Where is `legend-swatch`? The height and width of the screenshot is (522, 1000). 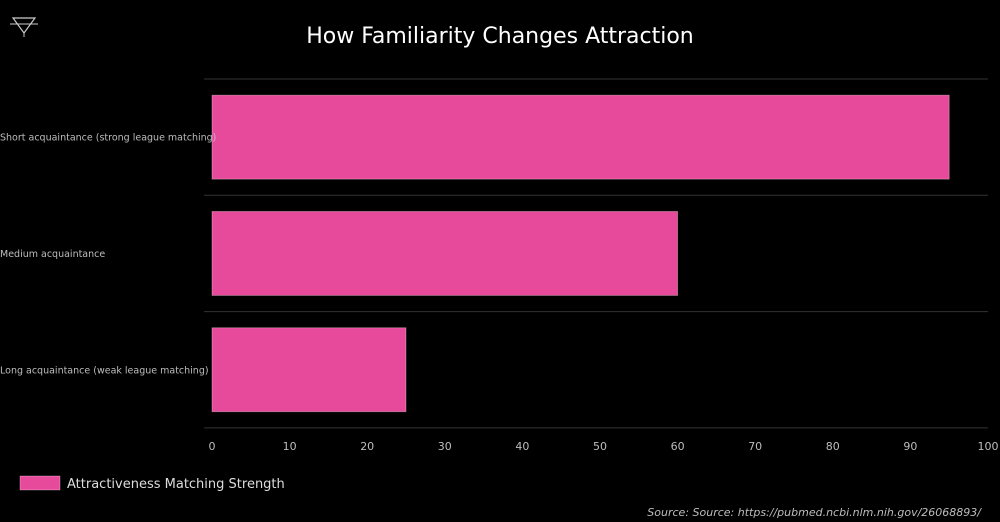
legend-swatch is located at coordinates (40, 483).